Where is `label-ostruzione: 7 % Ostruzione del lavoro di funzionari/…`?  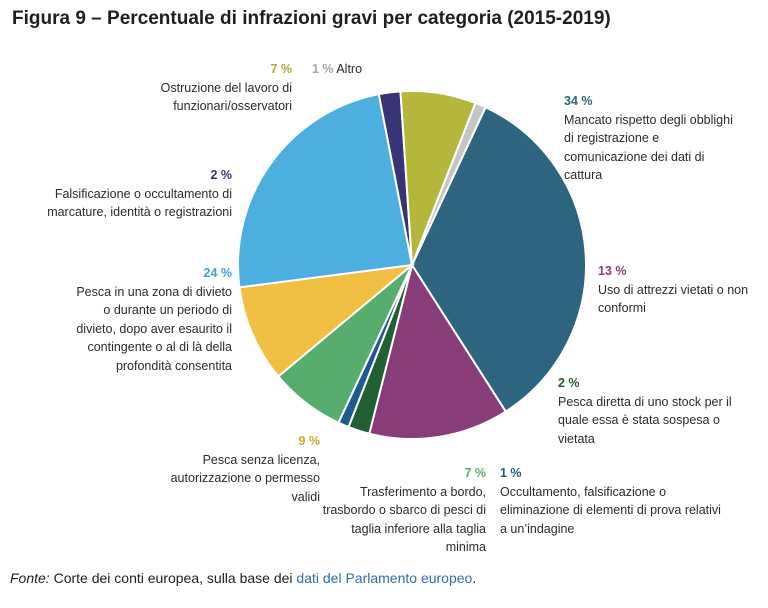
label-ostruzione: 7 % Ostruzione del lavoro di funzionari/… is located at coordinates (211, 88).